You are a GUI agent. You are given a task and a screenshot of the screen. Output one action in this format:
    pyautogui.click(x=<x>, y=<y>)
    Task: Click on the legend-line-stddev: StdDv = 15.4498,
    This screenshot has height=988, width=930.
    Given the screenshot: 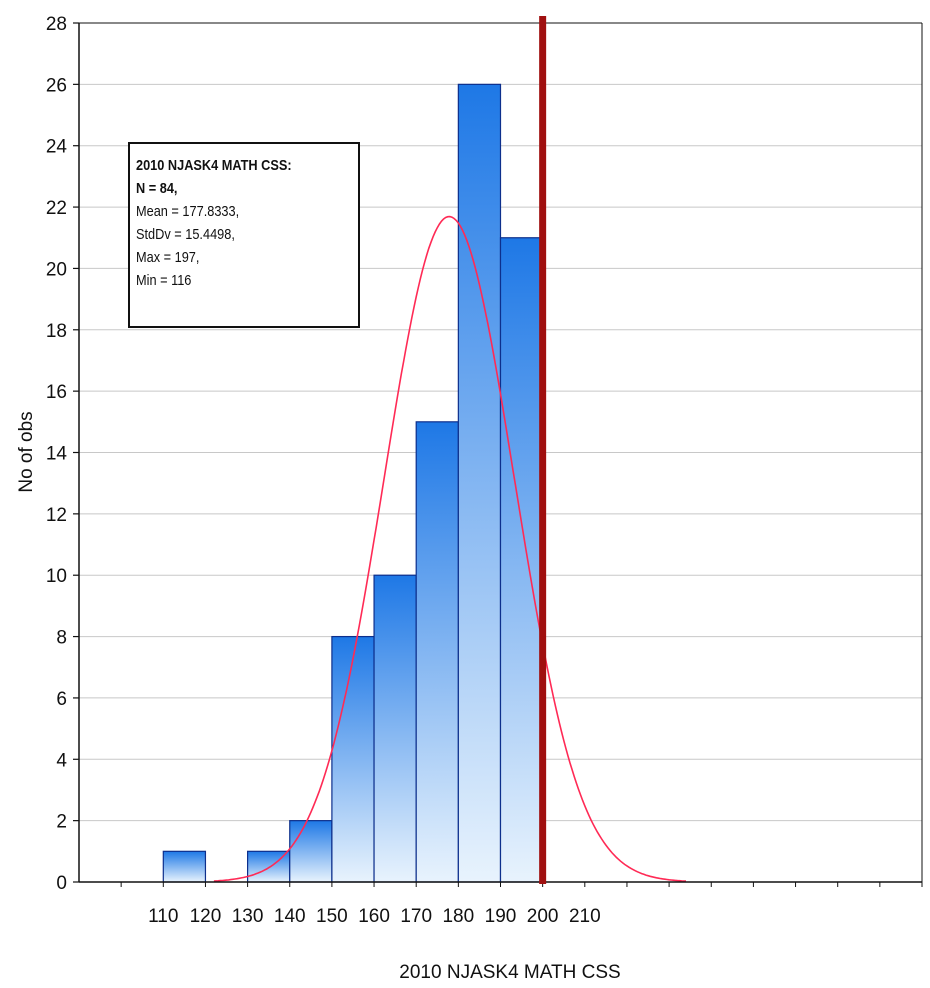 What is the action you would take?
    pyautogui.click(x=185, y=234)
    